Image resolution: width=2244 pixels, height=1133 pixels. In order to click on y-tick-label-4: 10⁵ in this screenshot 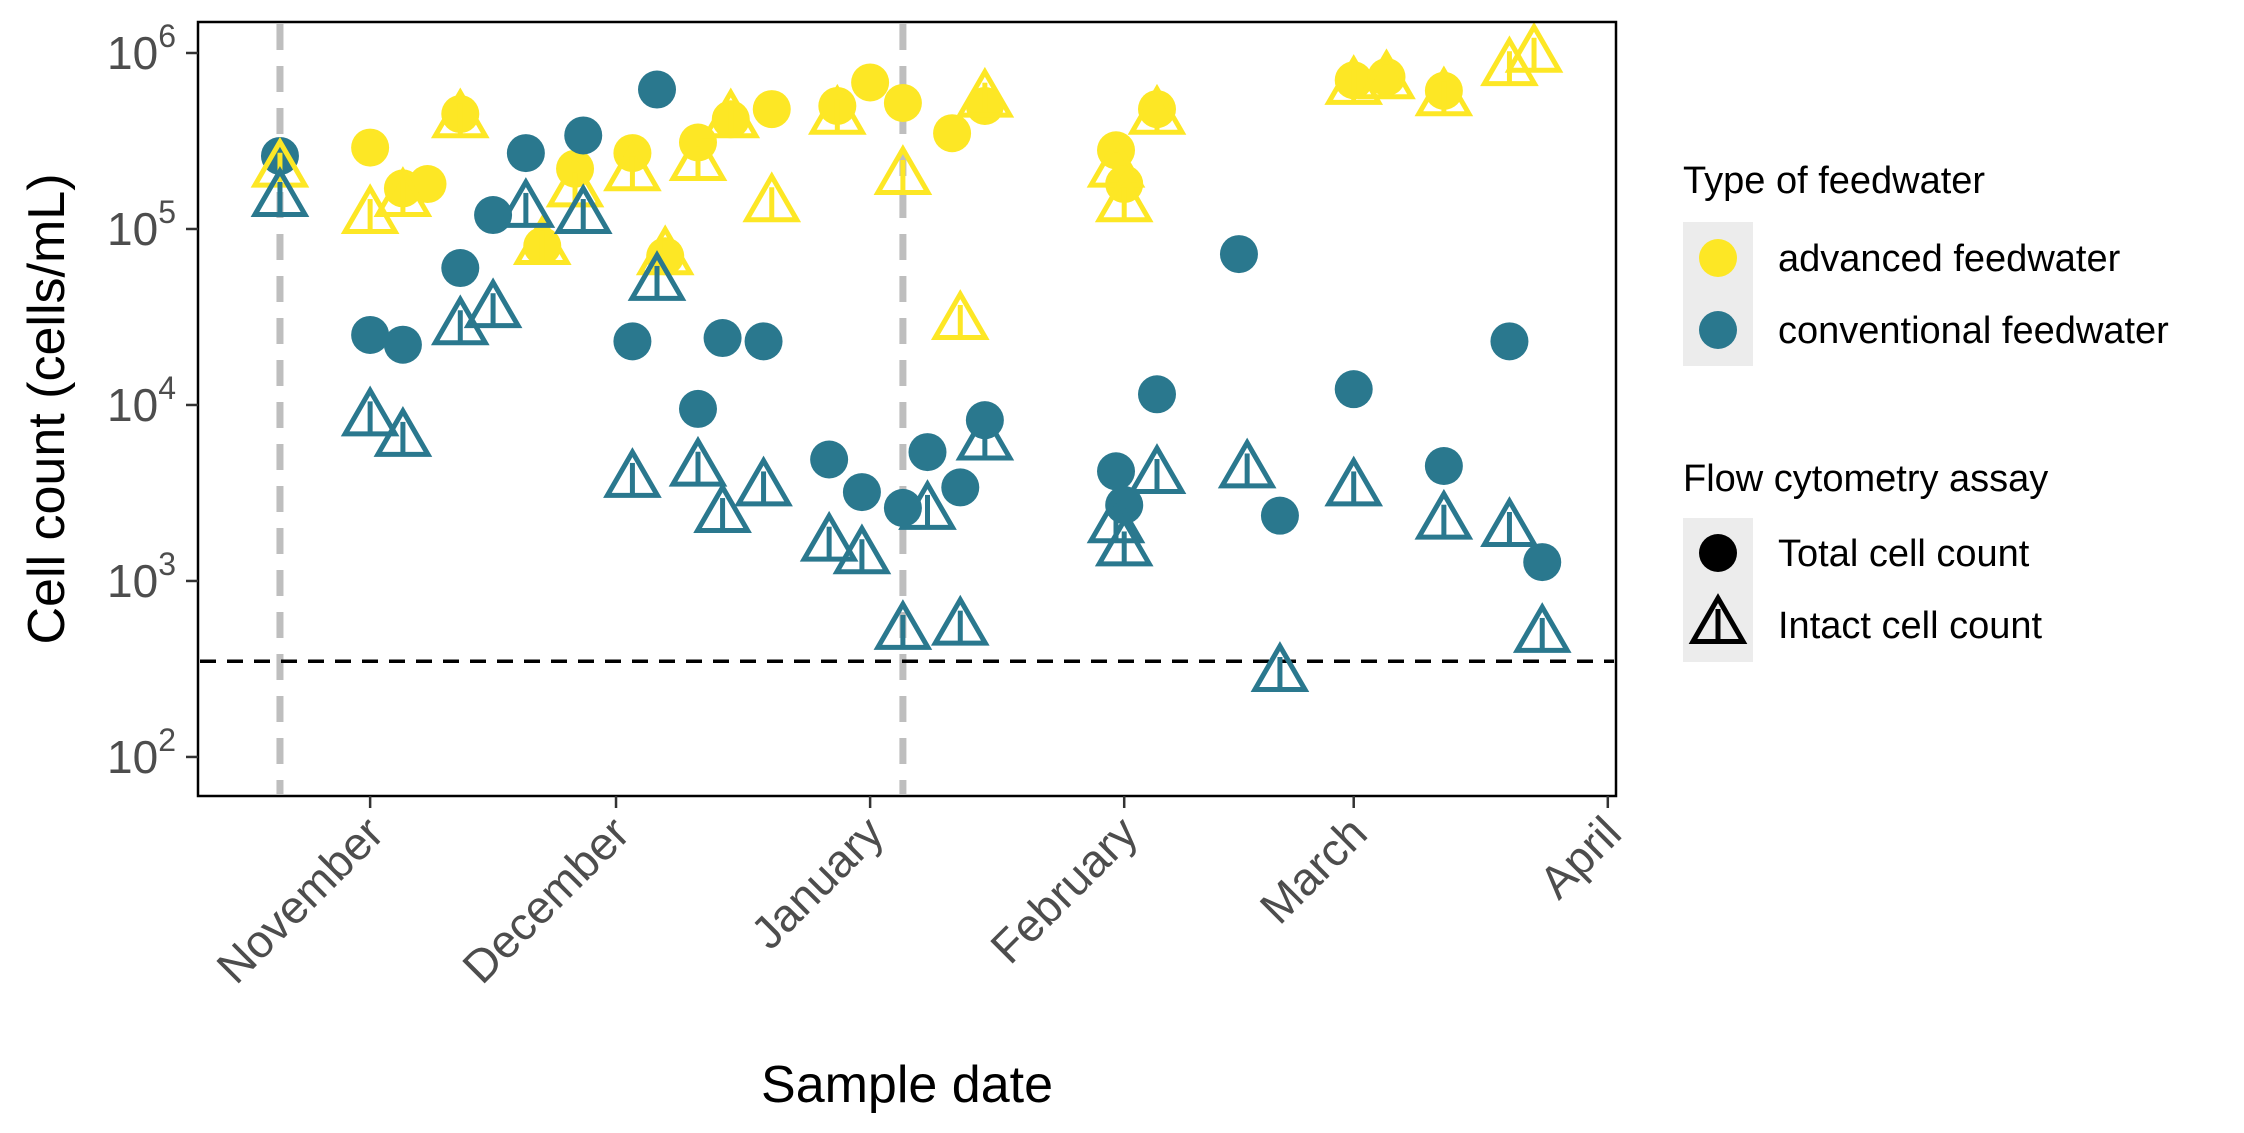, I will do `click(141, 224)`.